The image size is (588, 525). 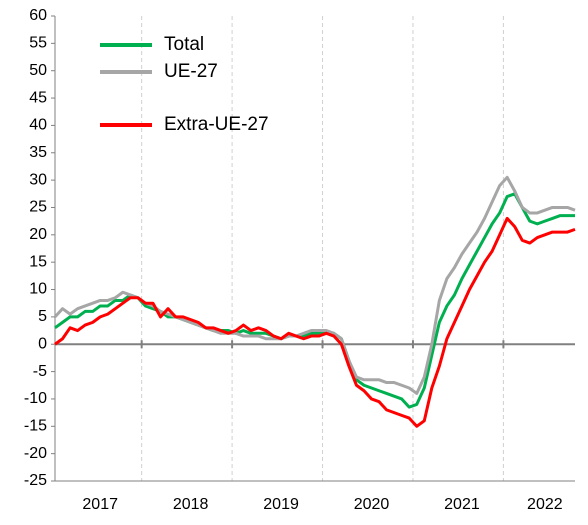 I want to click on y-tick-label: 15, so click(x=38, y=261).